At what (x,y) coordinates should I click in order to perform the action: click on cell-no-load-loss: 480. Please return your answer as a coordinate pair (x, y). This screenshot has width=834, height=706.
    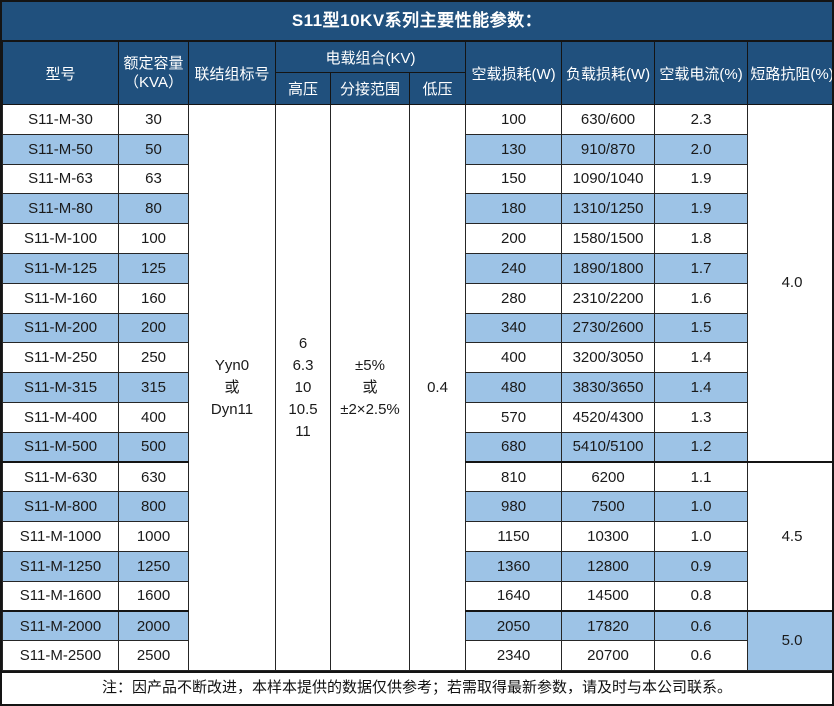
    Looking at the image, I should click on (514, 387).